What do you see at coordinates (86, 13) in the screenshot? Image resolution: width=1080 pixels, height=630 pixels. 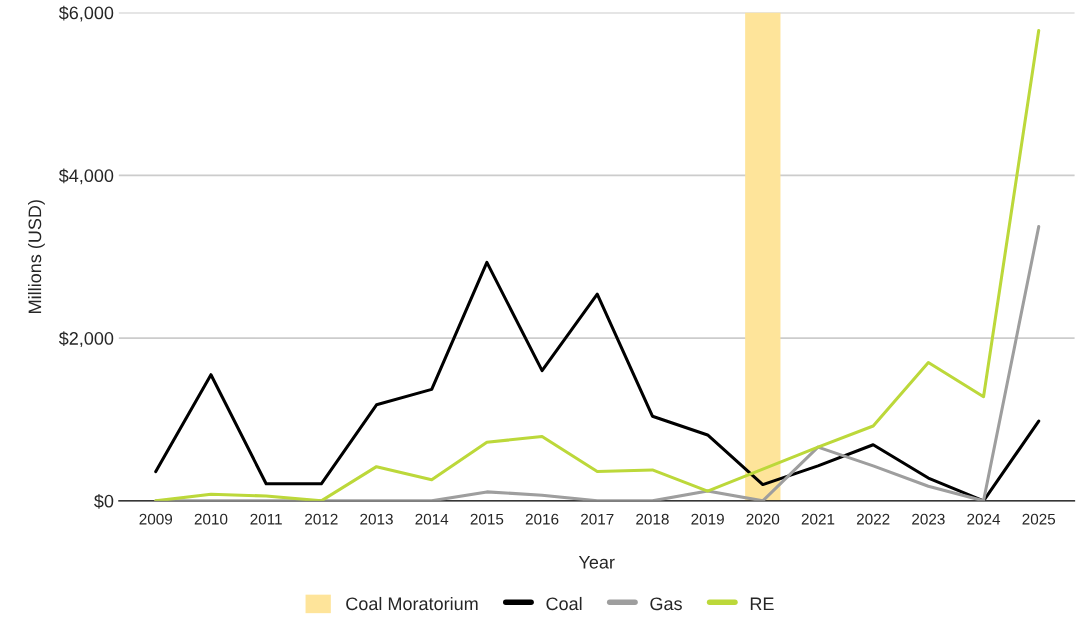 I see `y-tick-label: $6,000` at bounding box center [86, 13].